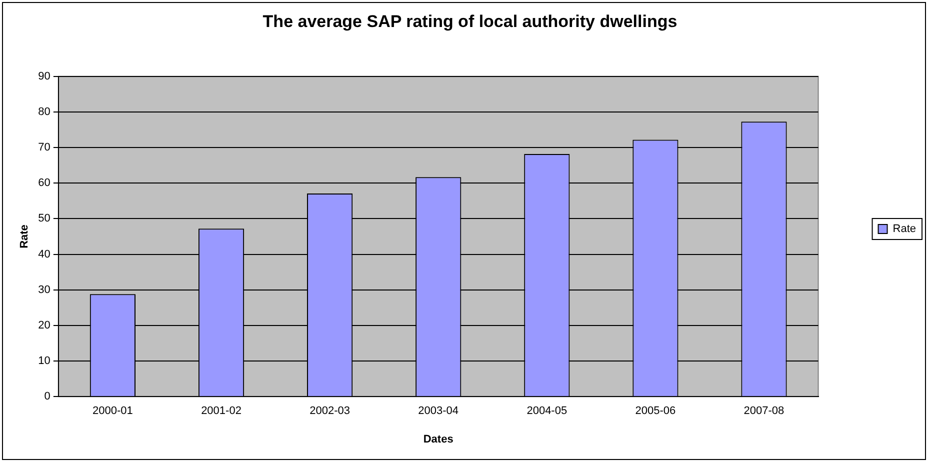 The width and height of the screenshot is (930, 464). I want to click on x-tick-label: 2000-01, so click(112, 411).